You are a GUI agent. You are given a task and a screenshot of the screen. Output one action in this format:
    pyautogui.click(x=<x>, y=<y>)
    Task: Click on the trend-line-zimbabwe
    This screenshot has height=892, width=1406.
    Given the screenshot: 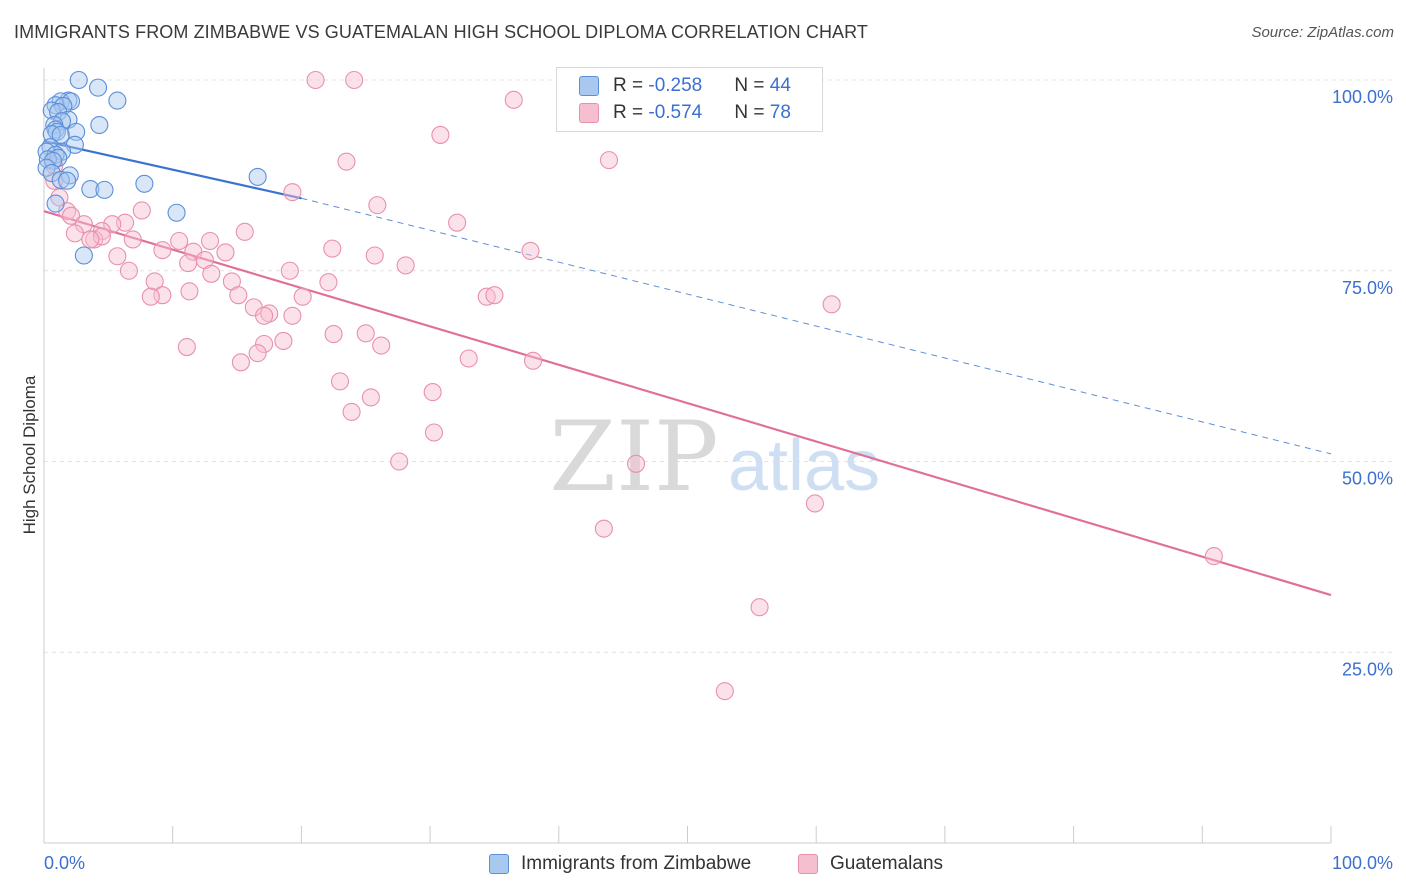 What is the action you would take?
    pyautogui.click(x=172, y=169)
    